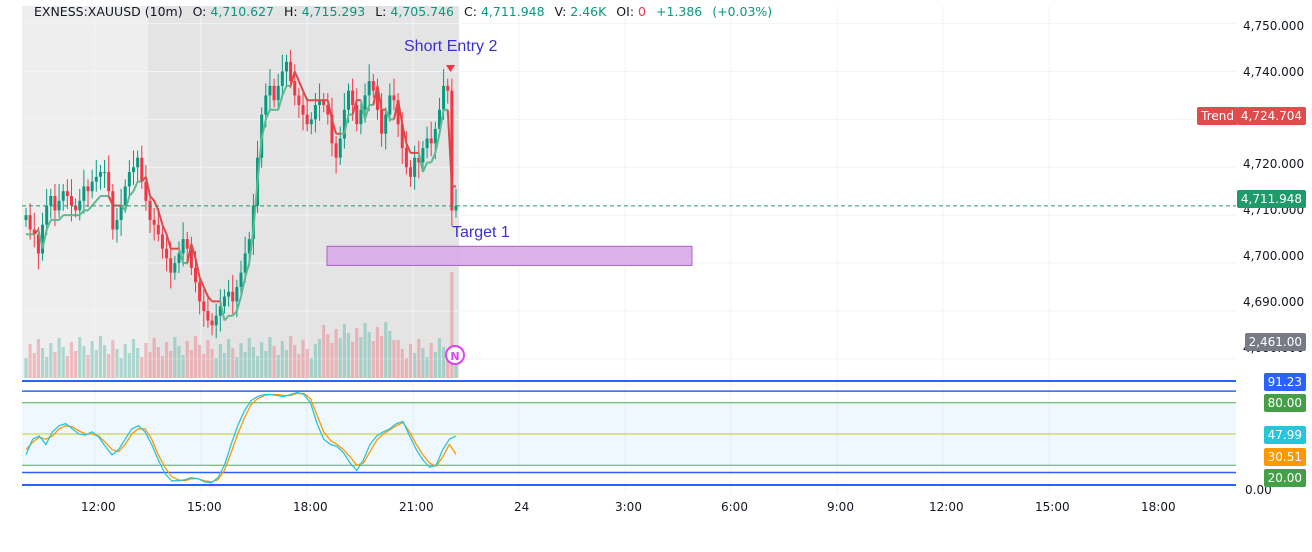 The image size is (1312, 552). Describe the element at coordinates (455, 355) in the screenshot. I see `session-marker-icon: N` at that location.